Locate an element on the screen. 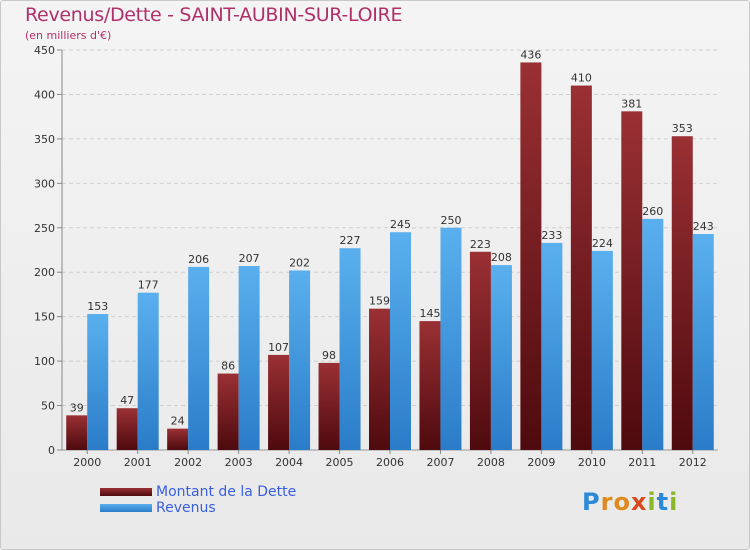  logo-letter: r is located at coordinates (607, 502).